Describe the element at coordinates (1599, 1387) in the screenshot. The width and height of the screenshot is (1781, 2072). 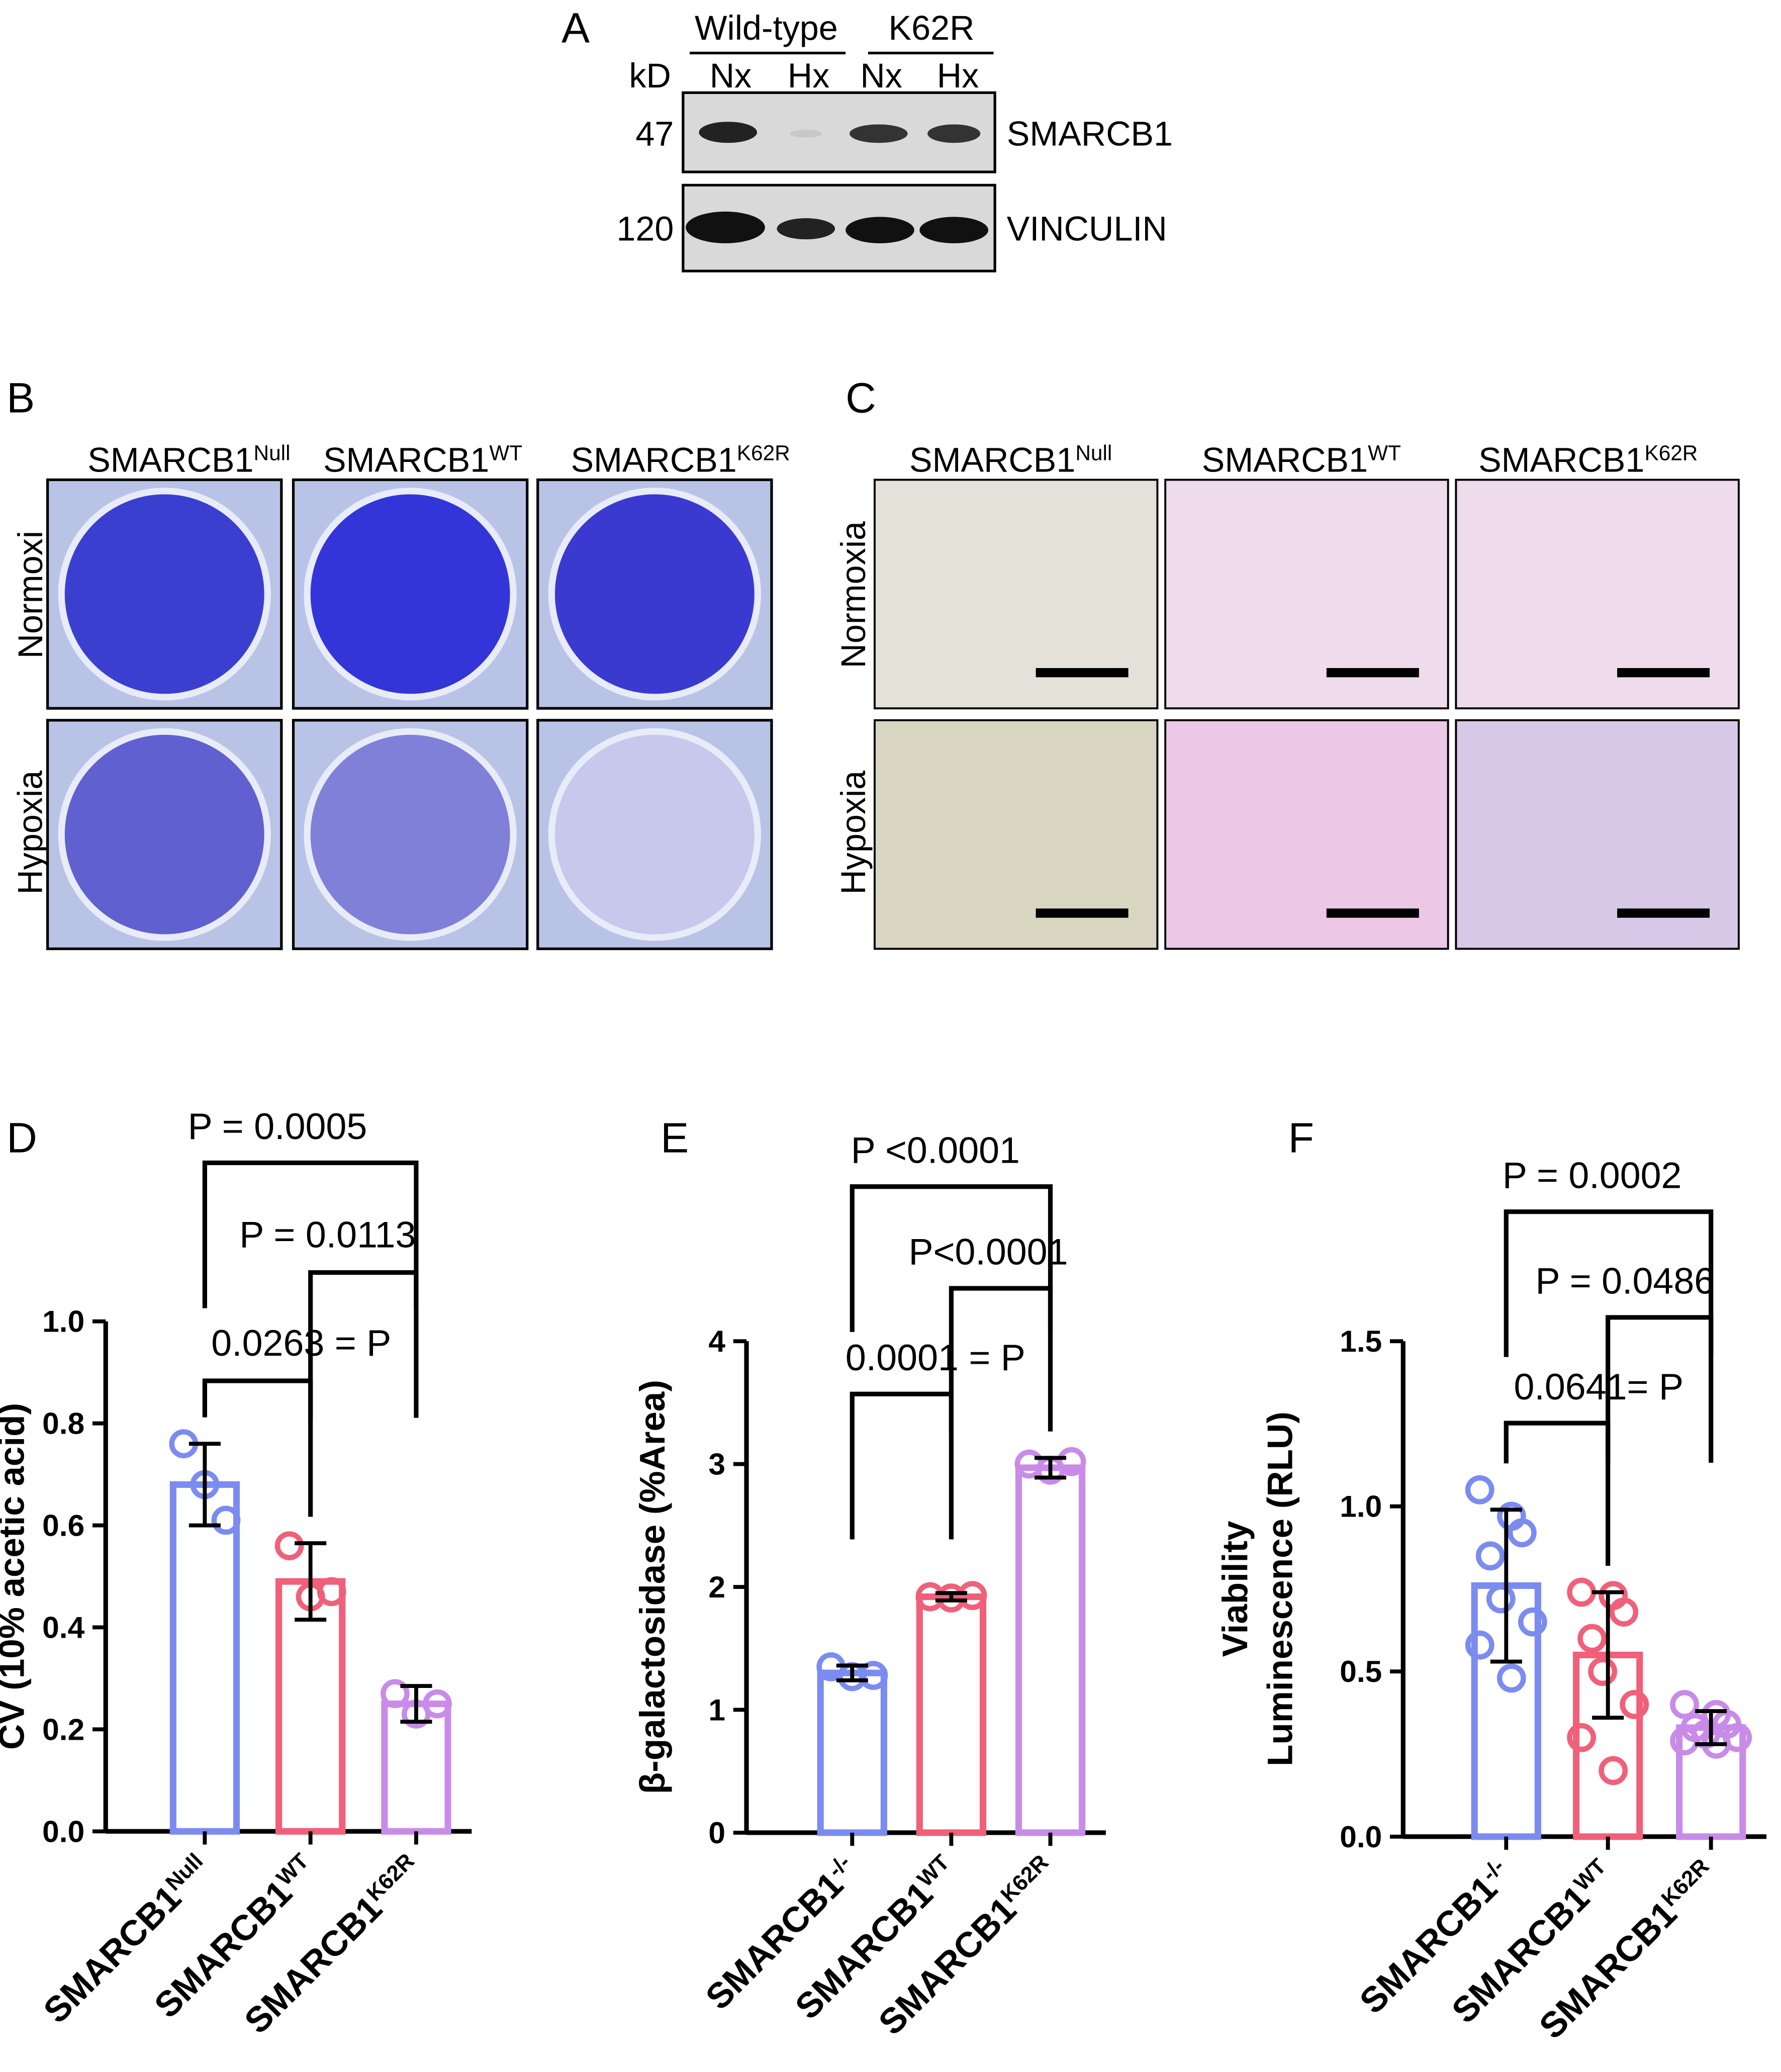
I see `p-value: 0.0641= P` at that location.